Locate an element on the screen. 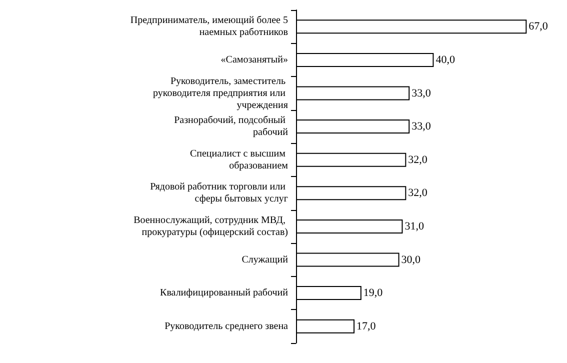  y-tick-label: Специалист с высшим образованием is located at coordinates (239, 160).